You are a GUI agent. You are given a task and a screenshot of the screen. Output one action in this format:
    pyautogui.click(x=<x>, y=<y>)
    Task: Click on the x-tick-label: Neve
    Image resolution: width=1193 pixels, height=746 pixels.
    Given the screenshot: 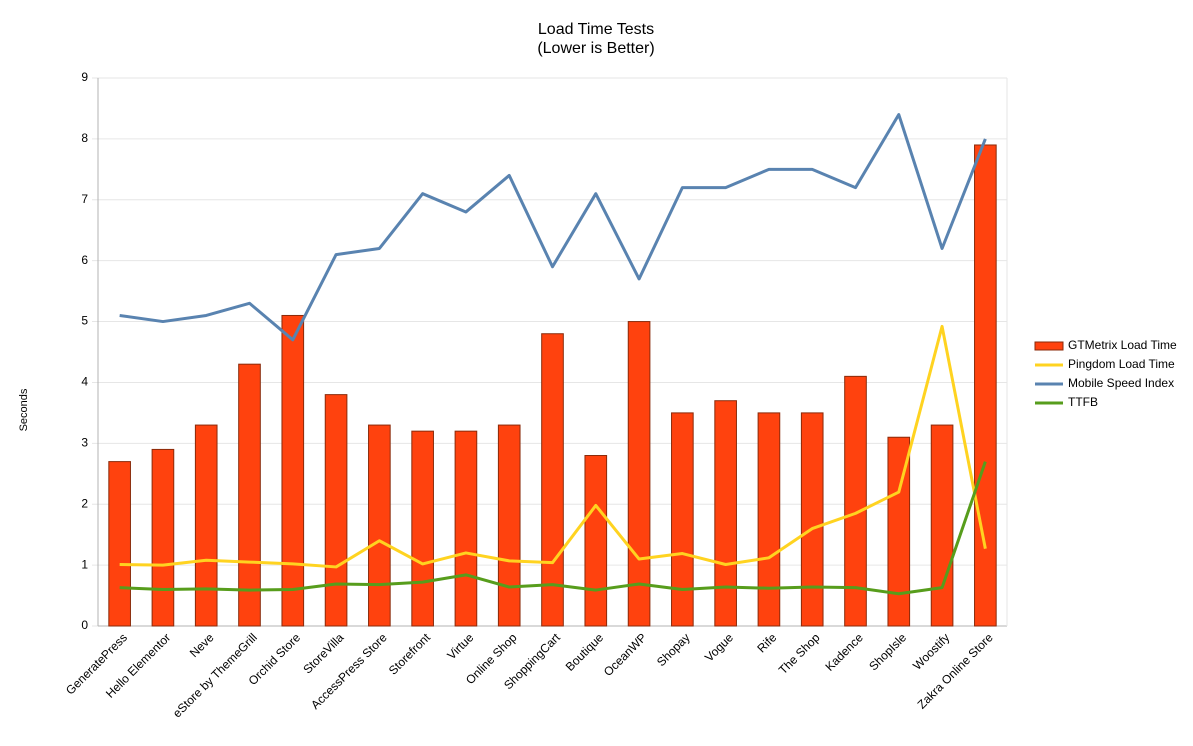 What is the action you would take?
    pyautogui.click(x=202, y=645)
    